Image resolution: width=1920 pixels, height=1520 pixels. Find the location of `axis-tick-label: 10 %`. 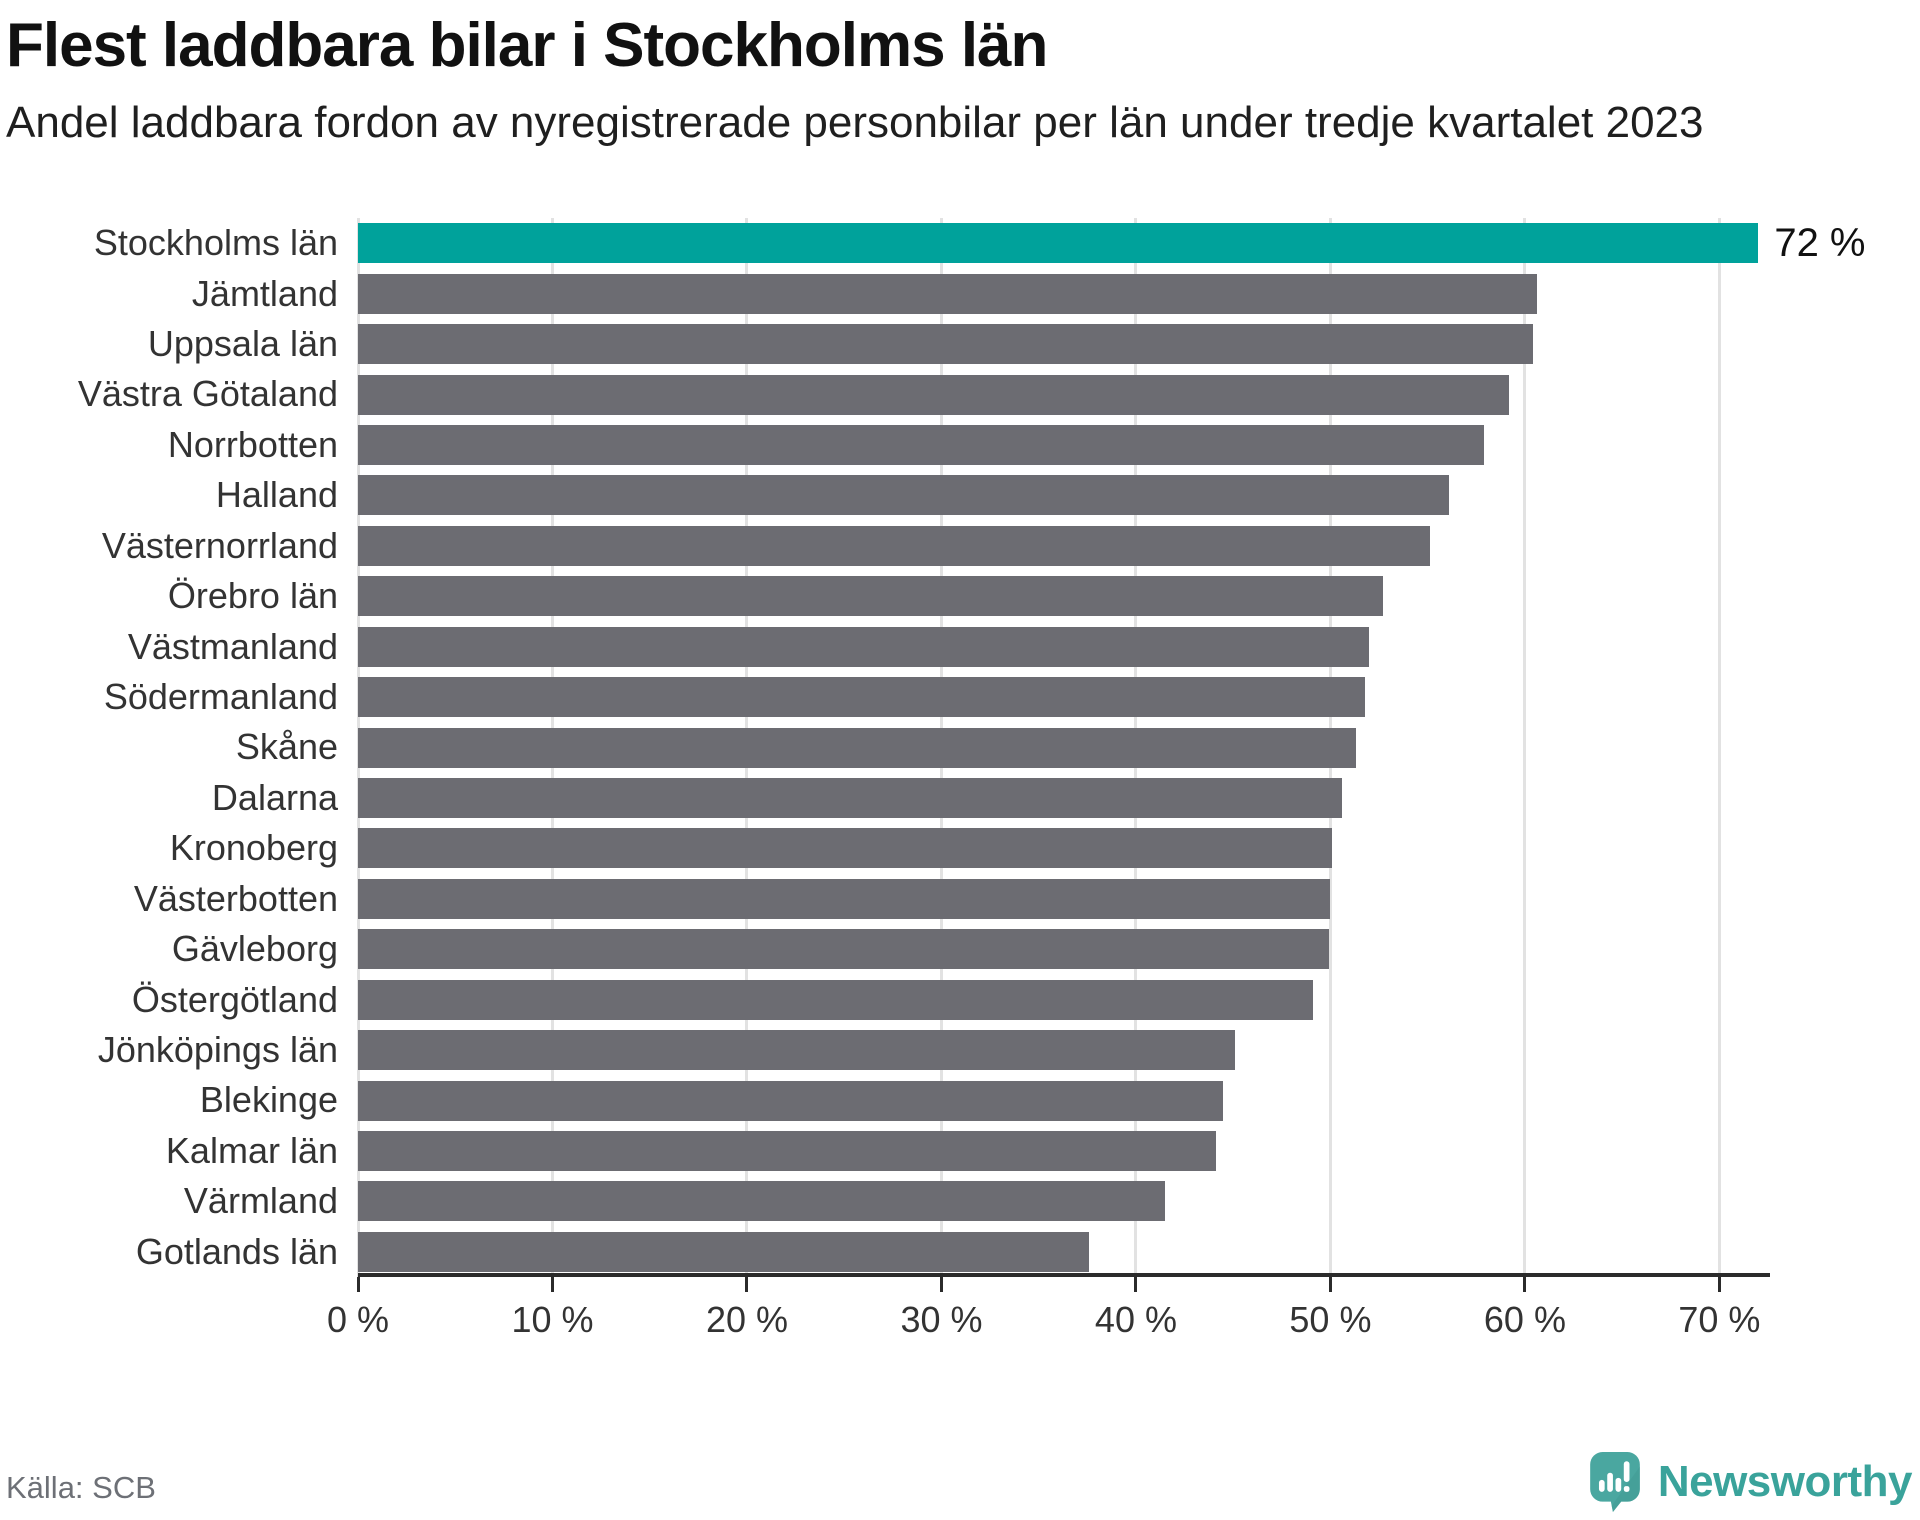

axis-tick-label: 10 % is located at coordinates (552, 1319).